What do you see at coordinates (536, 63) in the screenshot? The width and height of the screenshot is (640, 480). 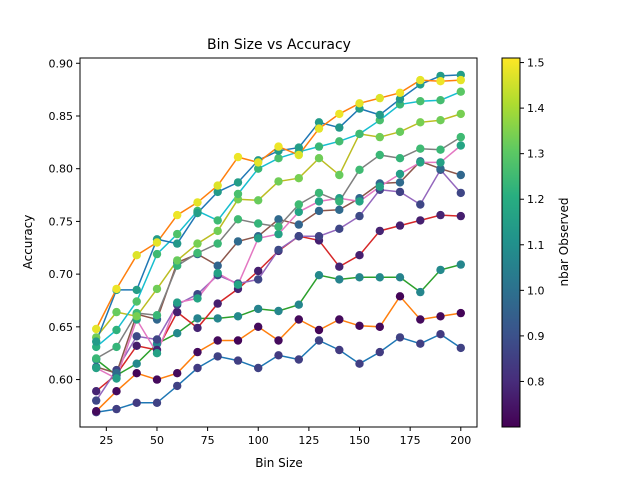 I see `colorbar-tick-label: 1.5` at bounding box center [536, 63].